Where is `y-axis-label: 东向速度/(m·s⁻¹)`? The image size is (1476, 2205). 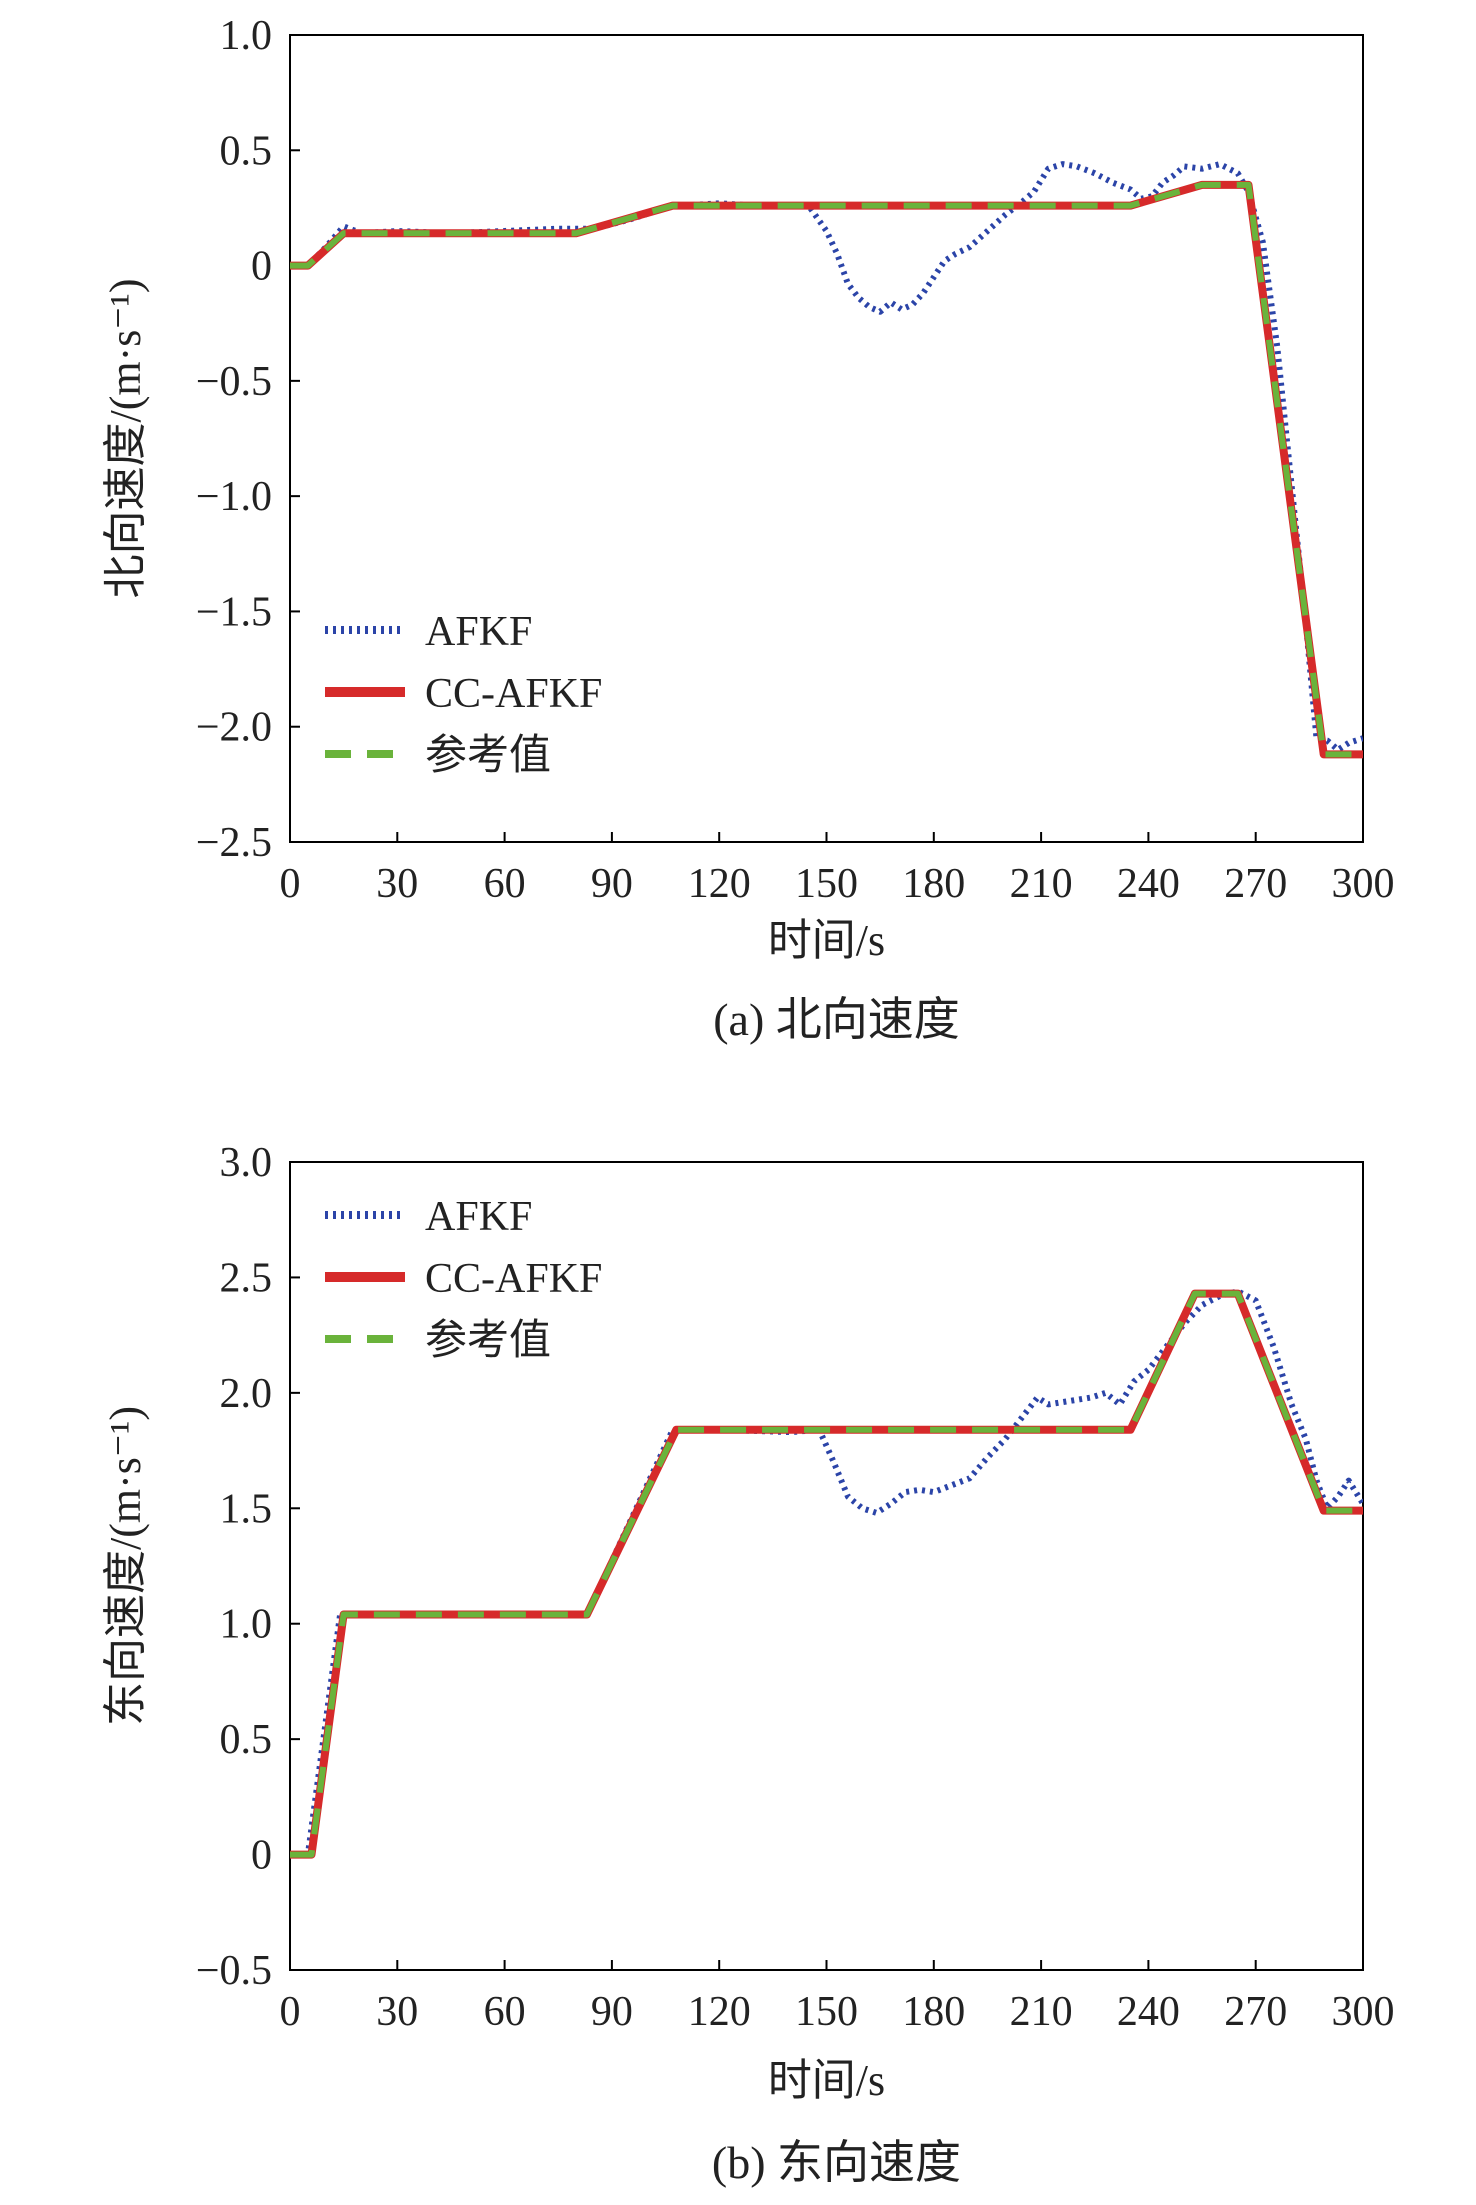
y-axis-label: 东向速度/(m·s⁻¹) is located at coordinates (125, 1566).